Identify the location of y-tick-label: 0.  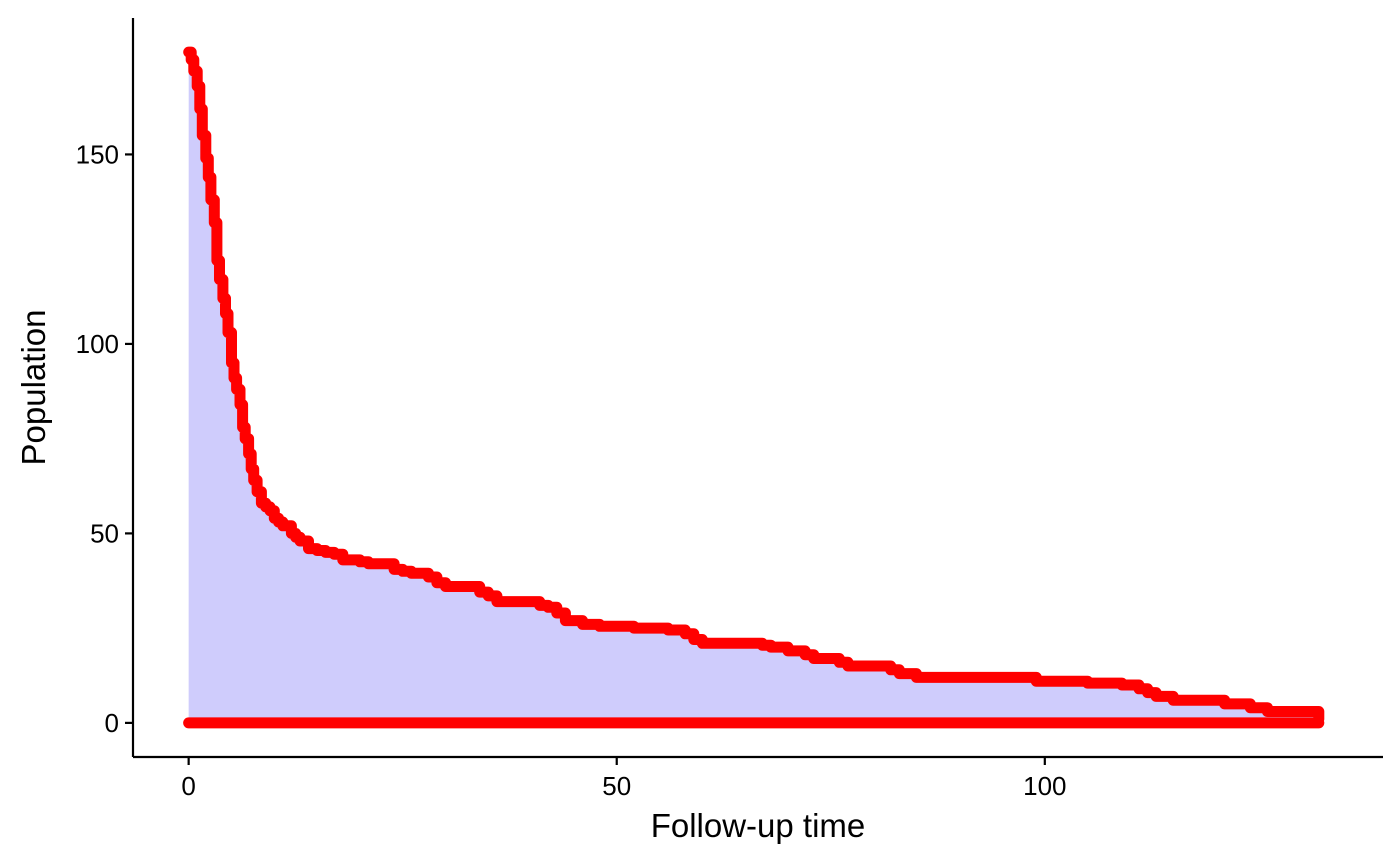
(112, 723).